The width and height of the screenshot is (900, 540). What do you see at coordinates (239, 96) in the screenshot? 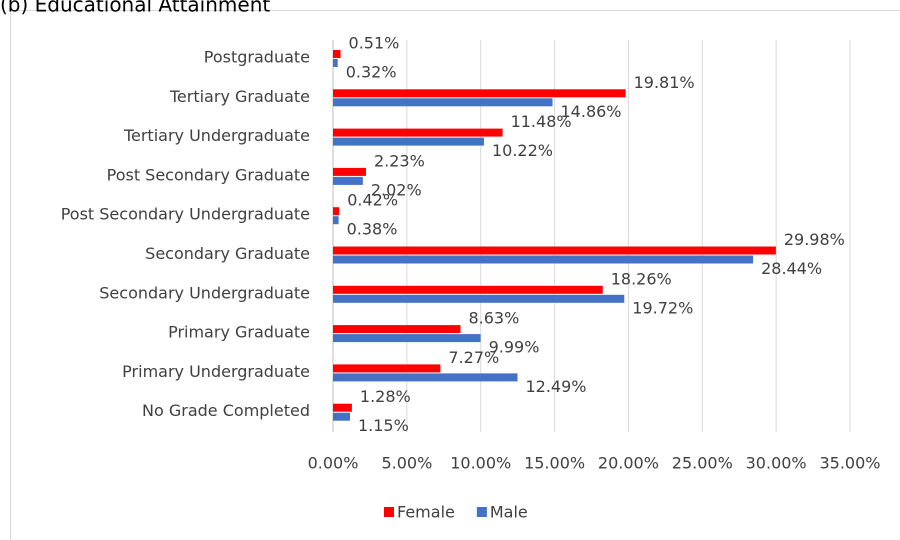
I see `y-tick-label: Tertiary Graduate` at bounding box center [239, 96].